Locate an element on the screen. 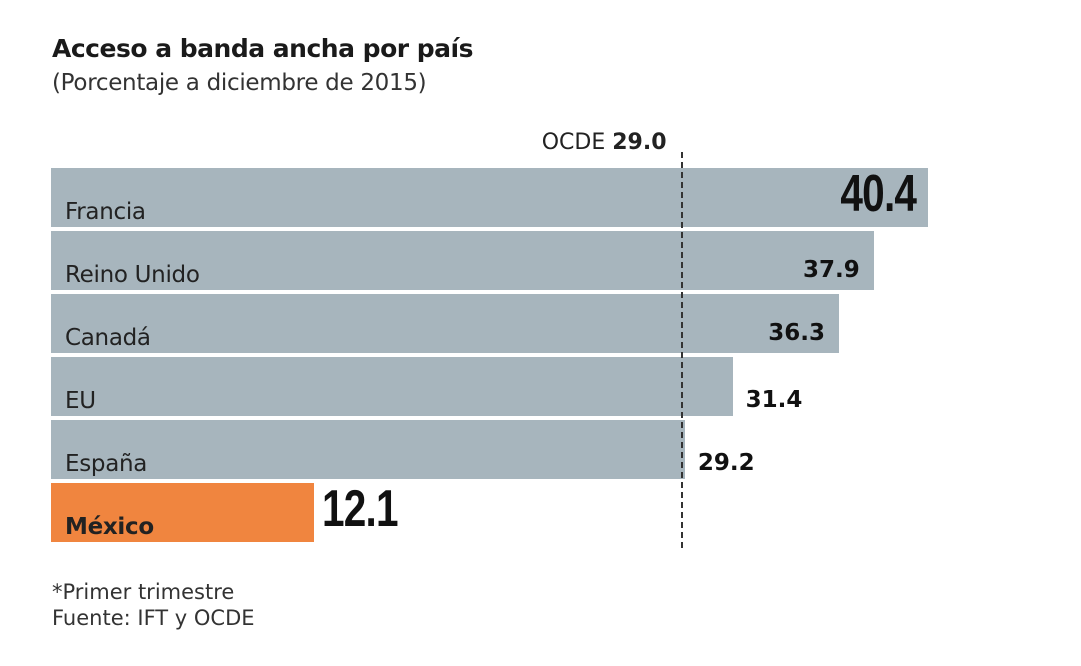  category-label: Francia is located at coordinates (105, 212).